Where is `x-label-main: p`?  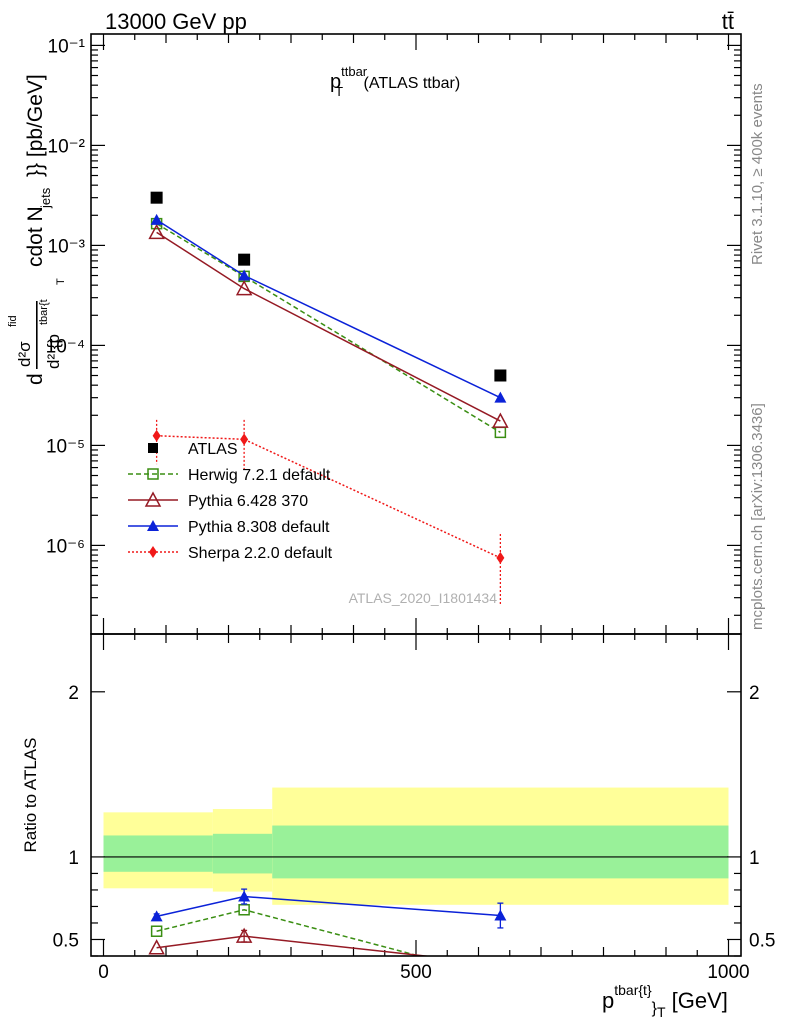
x-label-main: p is located at coordinates (608, 1000).